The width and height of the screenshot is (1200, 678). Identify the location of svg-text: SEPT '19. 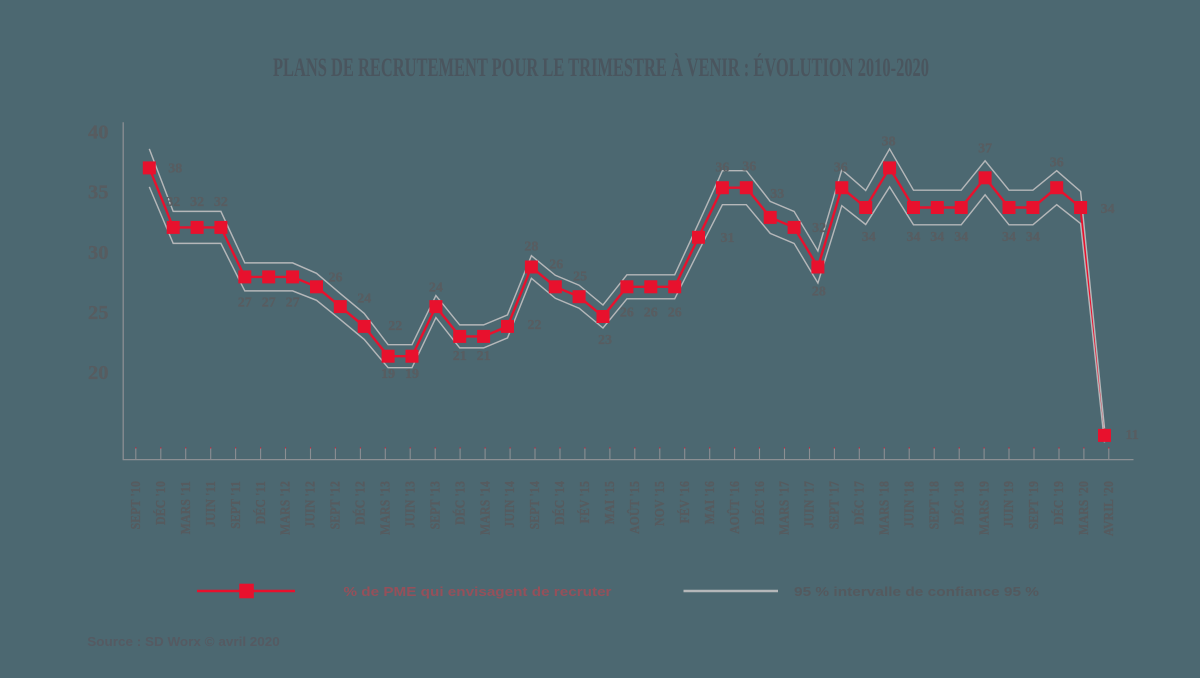
(1033, 505).